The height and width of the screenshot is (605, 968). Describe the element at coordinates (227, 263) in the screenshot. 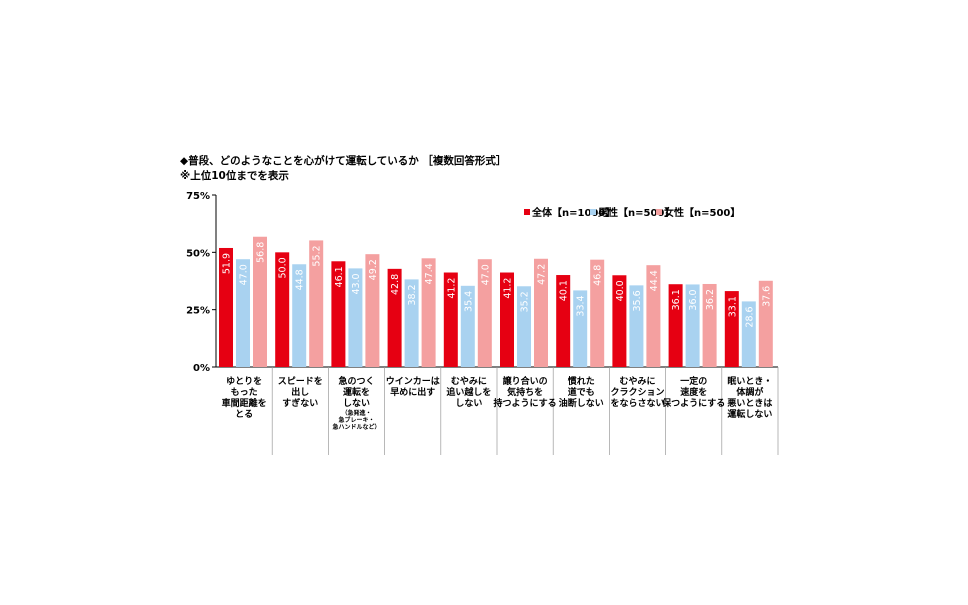

I see `data-label: 51.9` at that location.